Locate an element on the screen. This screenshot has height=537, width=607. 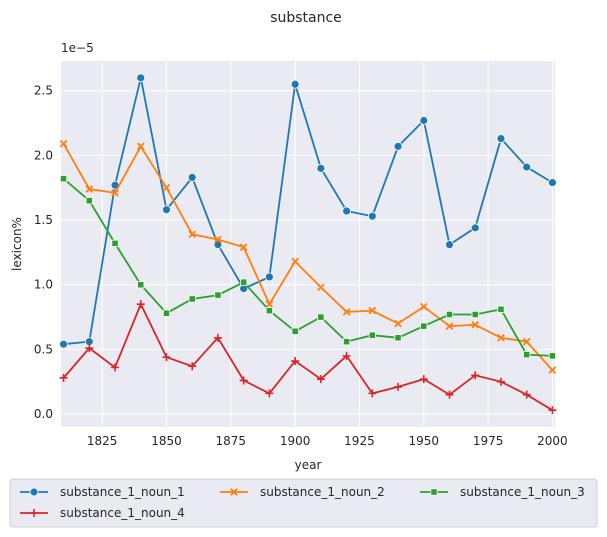
chart-title: substance is located at coordinates (306, 18).